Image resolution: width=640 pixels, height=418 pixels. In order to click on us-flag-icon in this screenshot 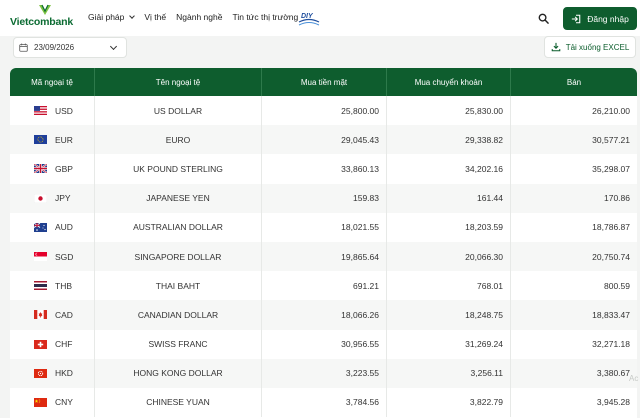, I will do `click(40, 111)`.